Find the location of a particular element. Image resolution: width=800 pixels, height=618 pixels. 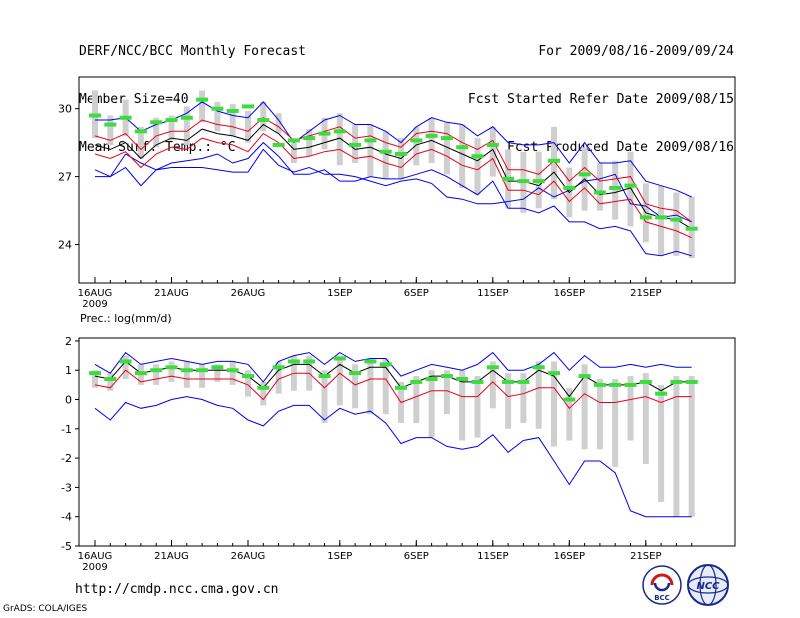

header-title: DERF/NCC/BCC Monthly Forecast is located at coordinates (192, 51).